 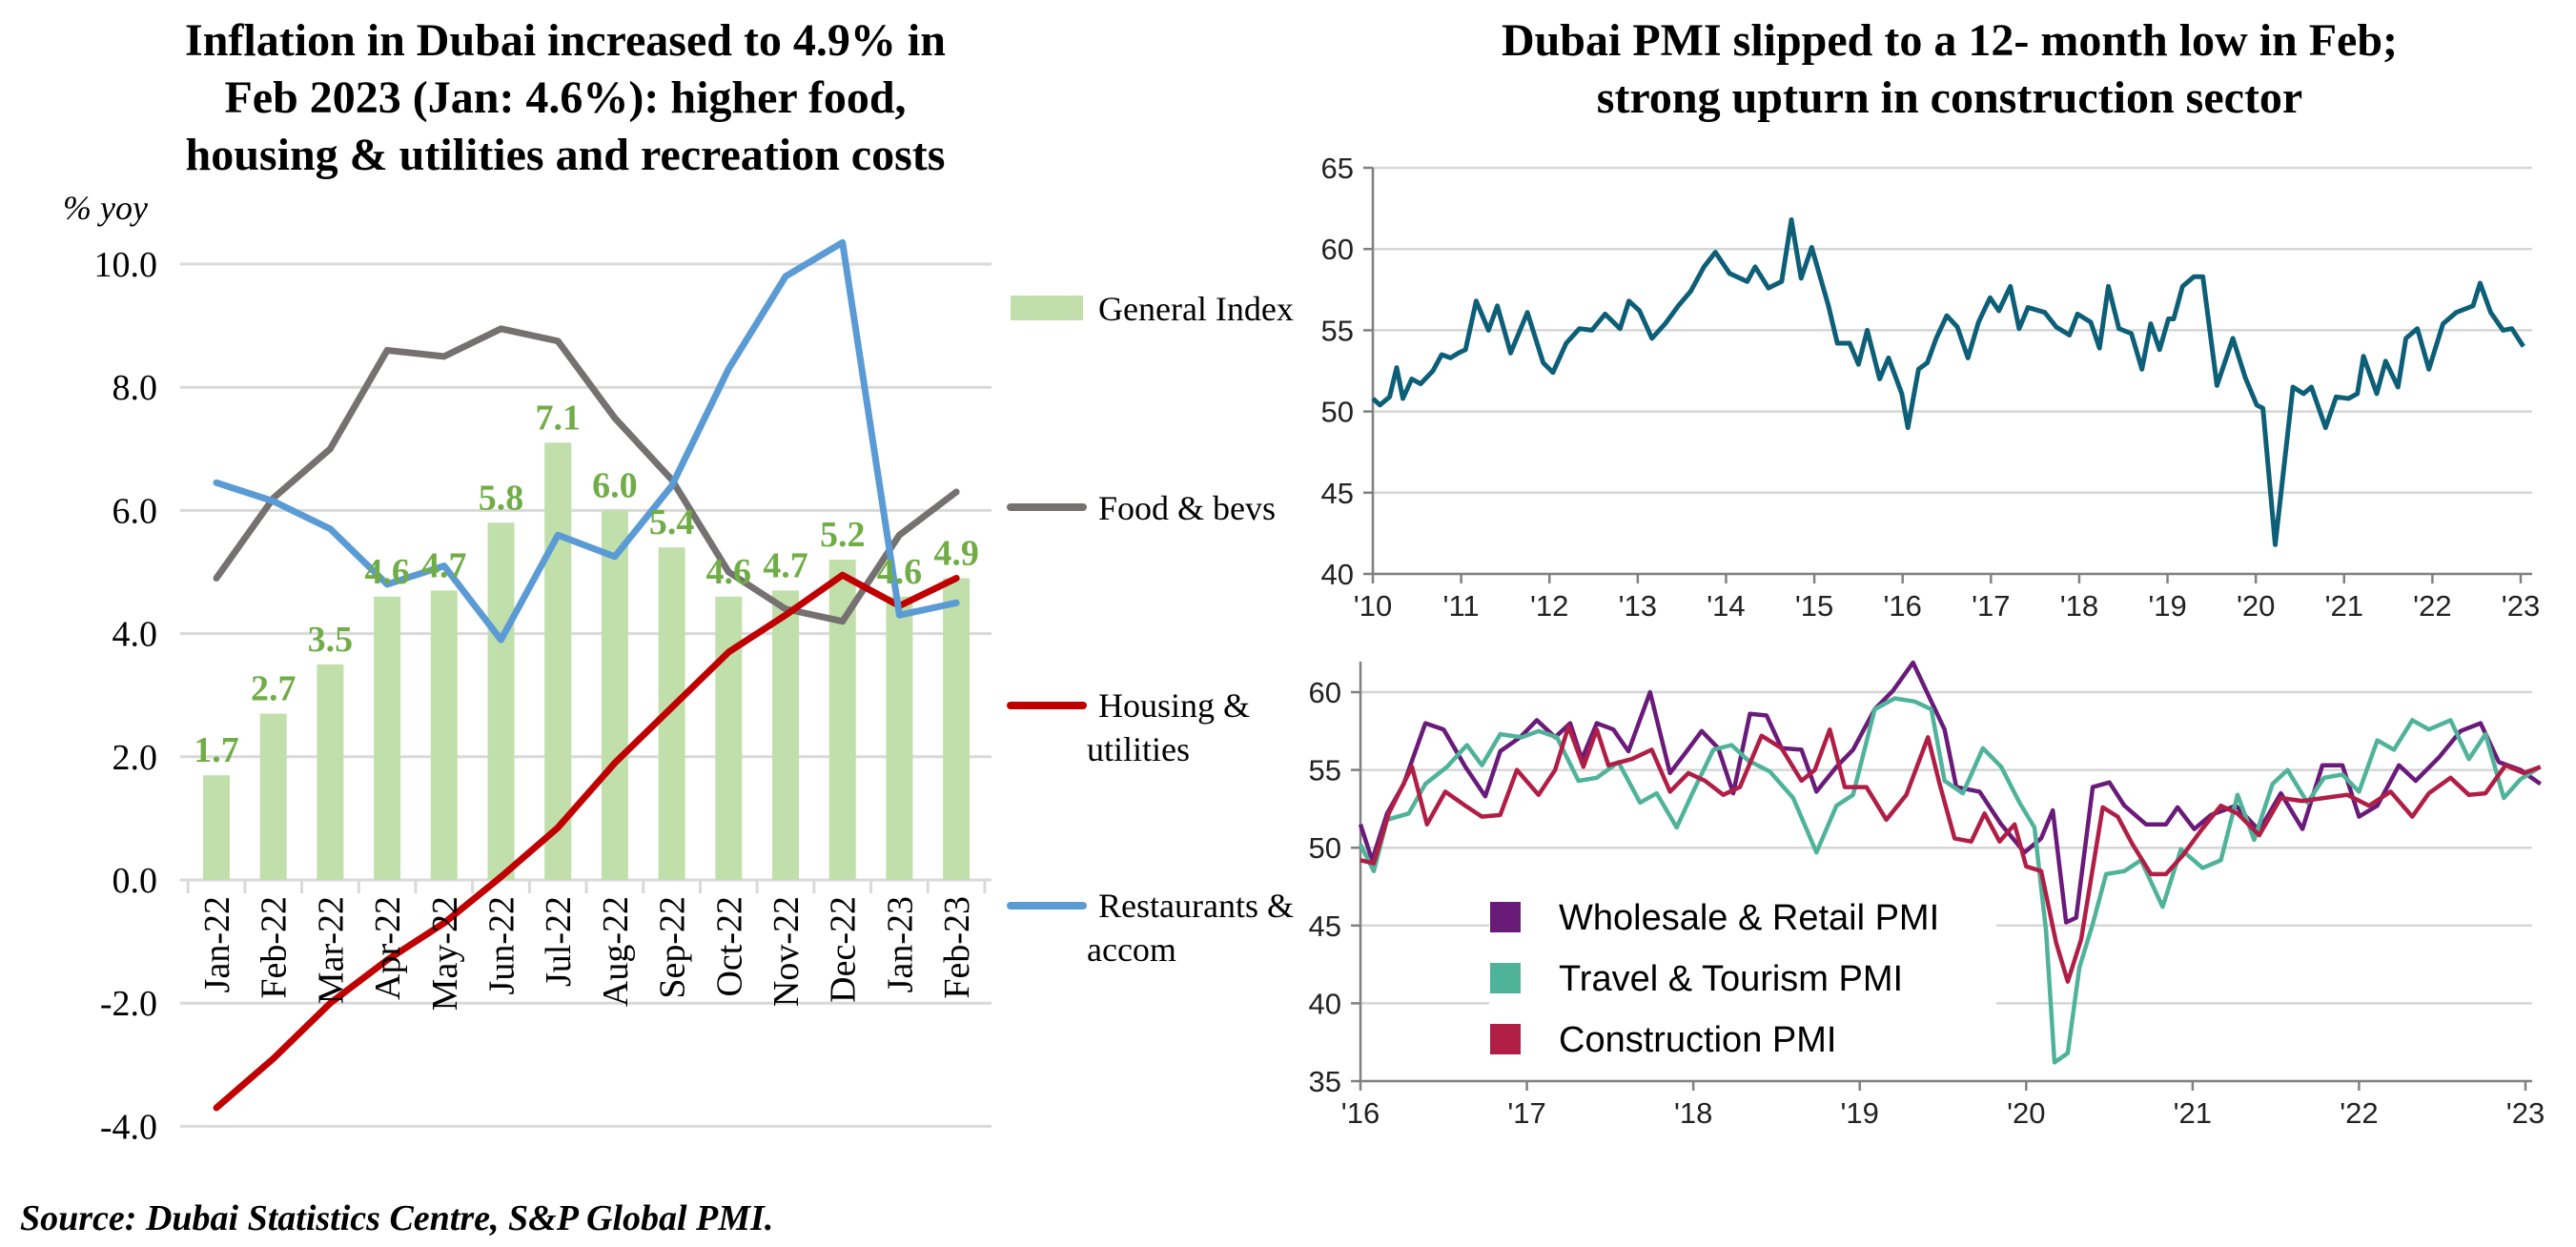 What do you see at coordinates (1174, 705) in the screenshot?
I see `legend-label-housing-1: Housing &` at bounding box center [1174, 705].